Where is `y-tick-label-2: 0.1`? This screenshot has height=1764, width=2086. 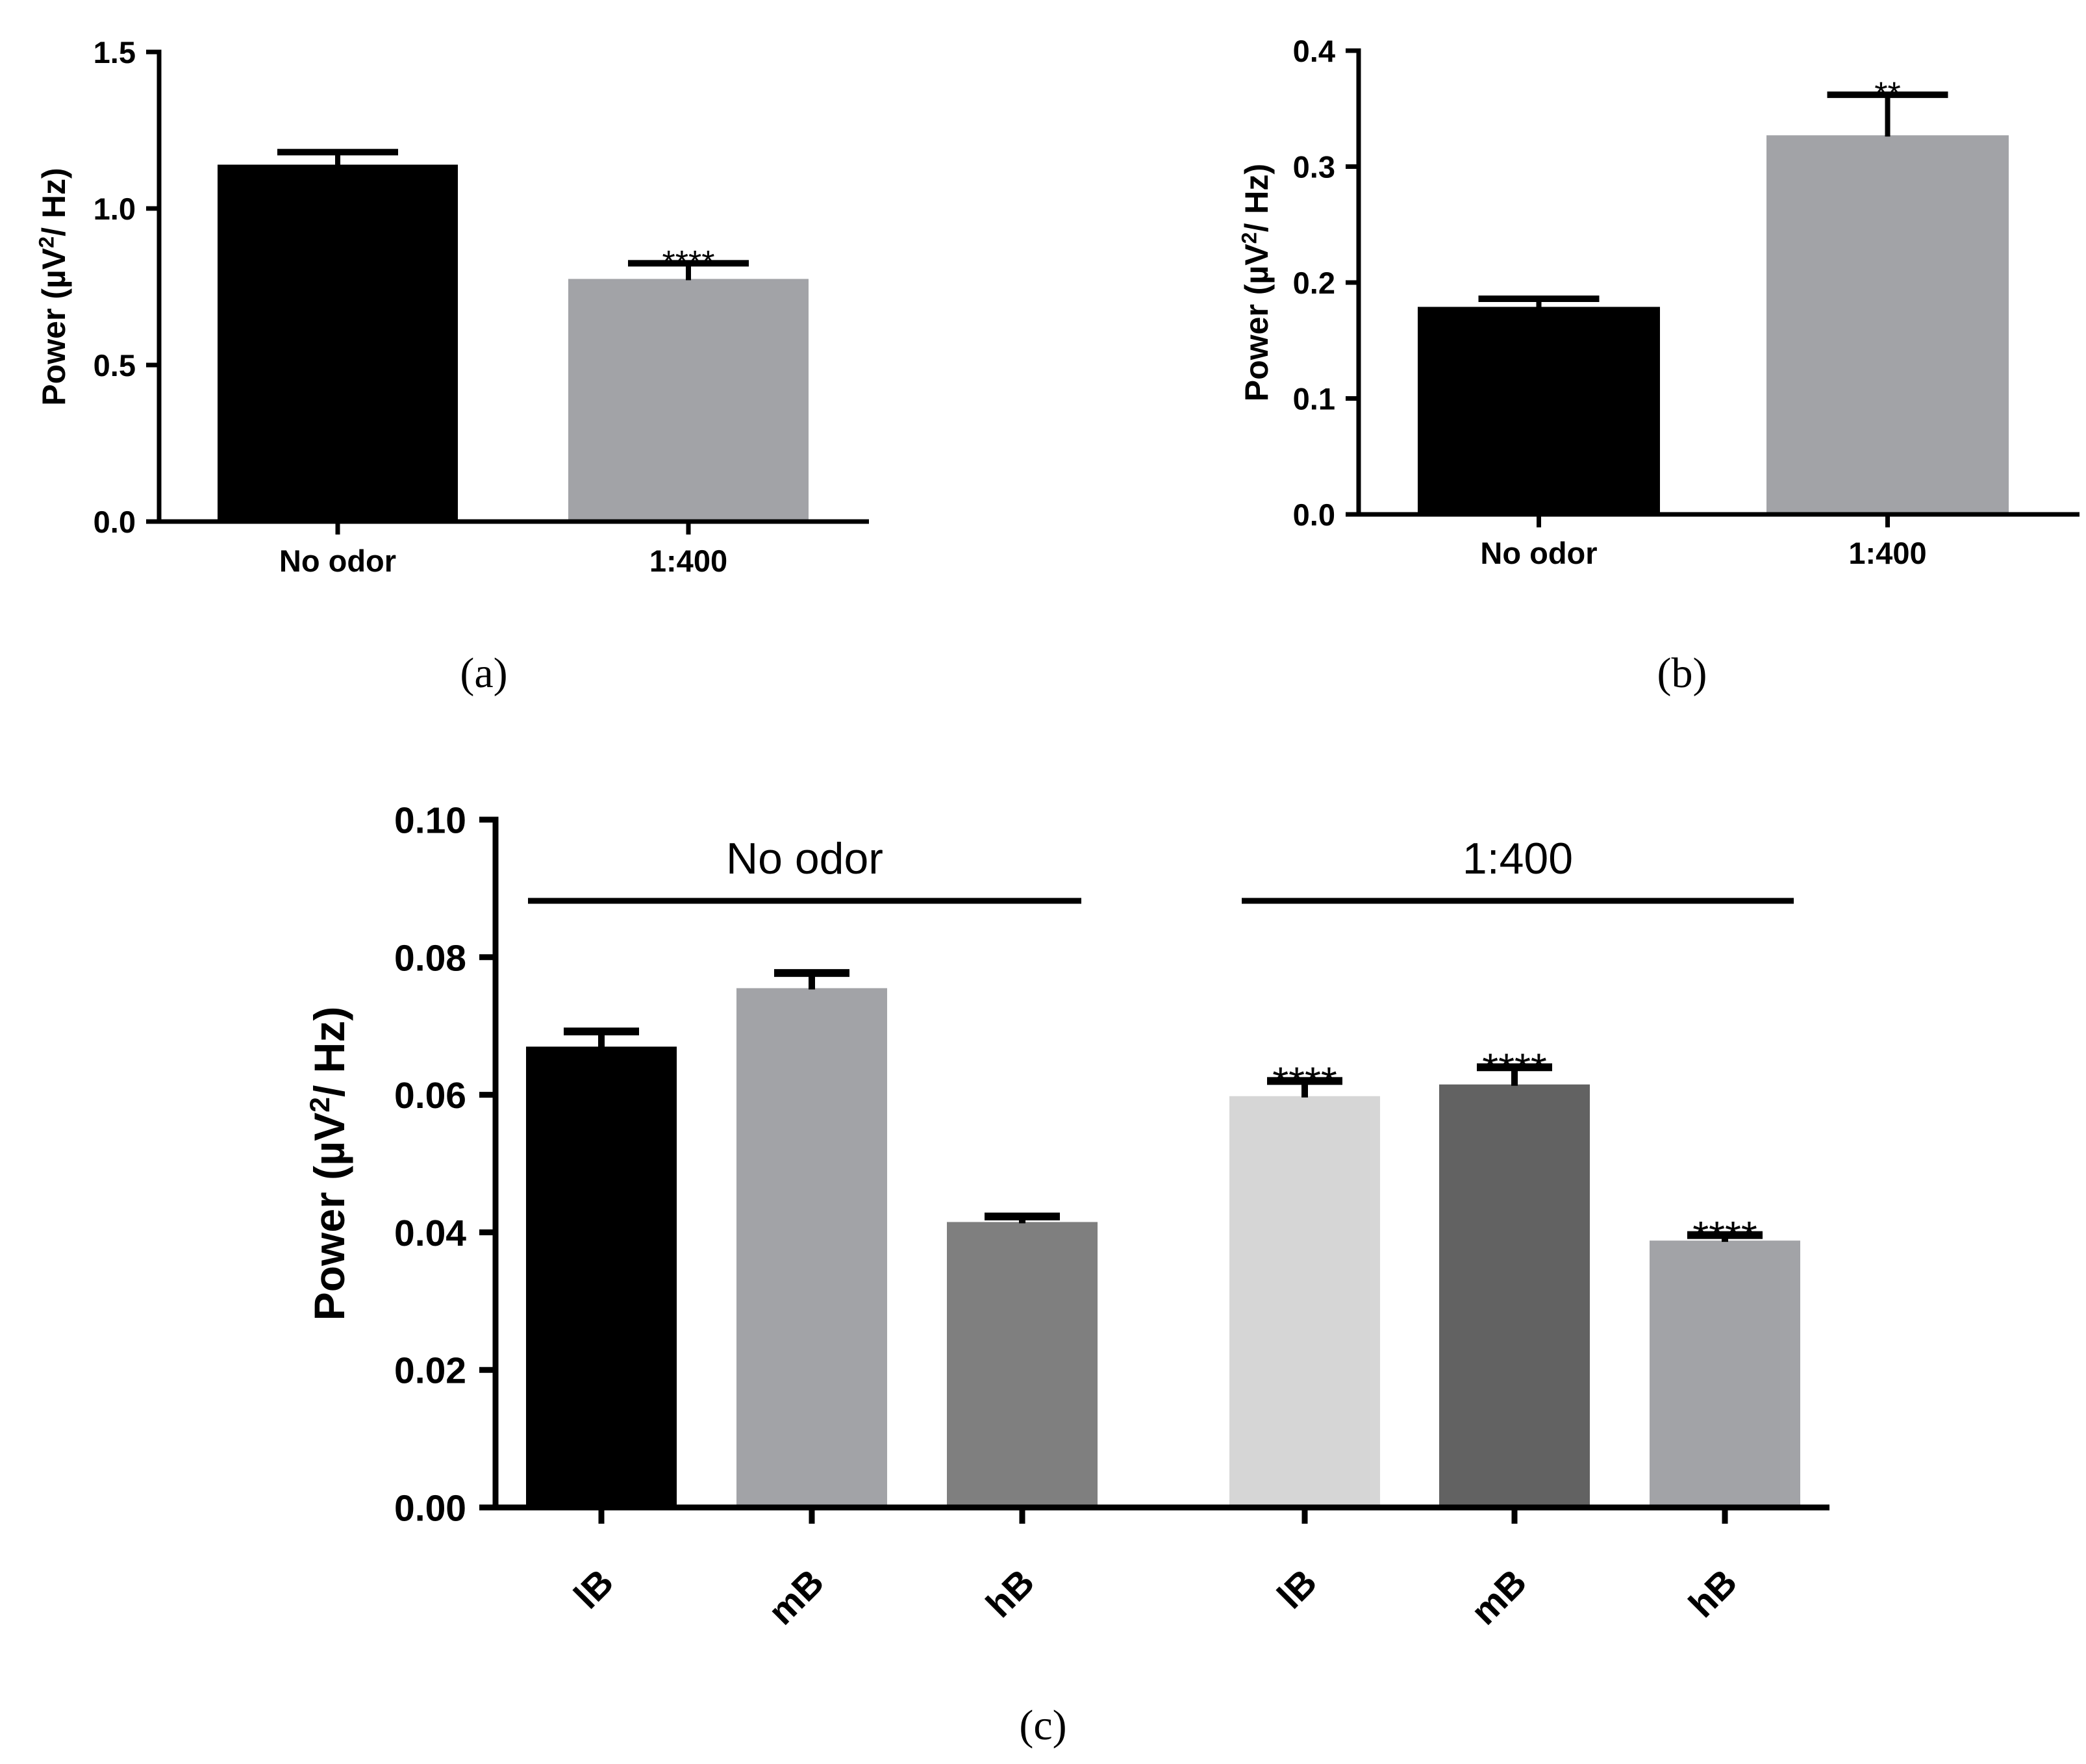
y-tick-label-2: 0.1 is located at coordinates (1314, 398).